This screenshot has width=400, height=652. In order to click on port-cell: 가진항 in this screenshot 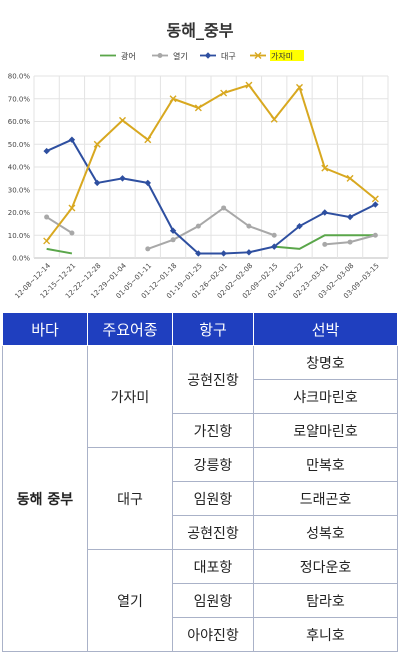, I will do `click(213, 430)`.